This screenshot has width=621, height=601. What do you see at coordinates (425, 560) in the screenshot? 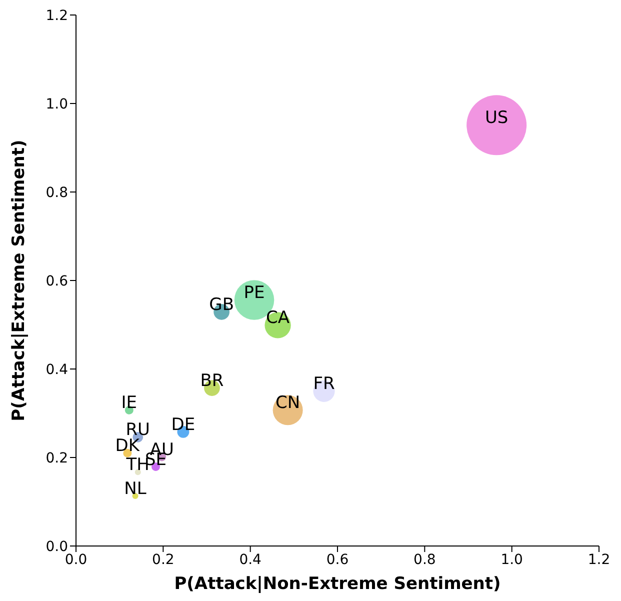
I see `x-tick-label: 0.8` at bounding box center [425, 560].